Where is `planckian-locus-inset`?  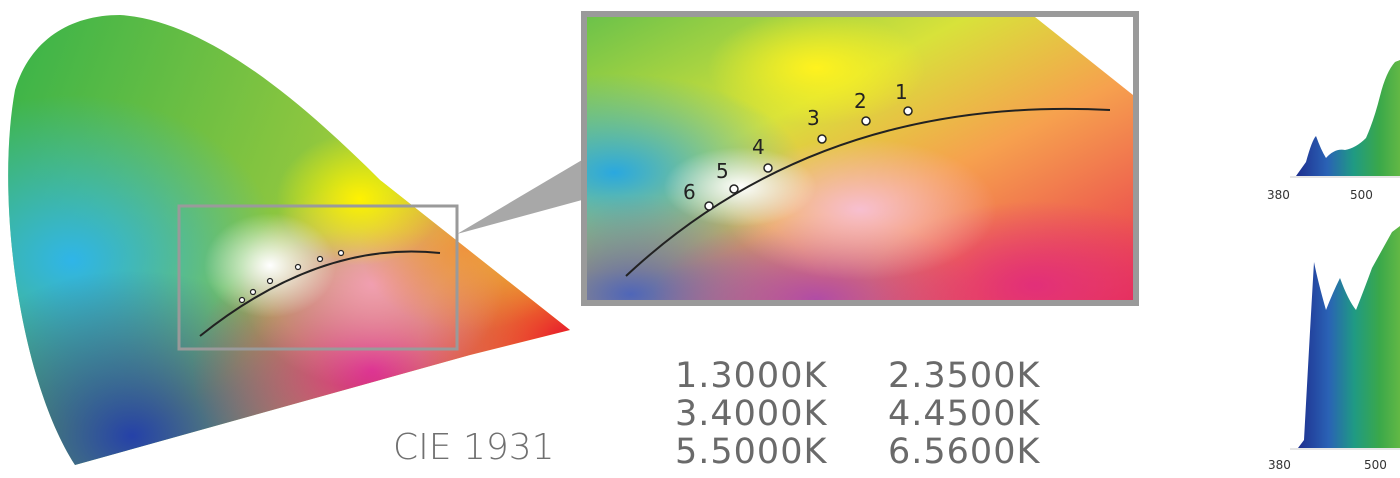
planckian-locus-inset is located at coordinates (868, 192).